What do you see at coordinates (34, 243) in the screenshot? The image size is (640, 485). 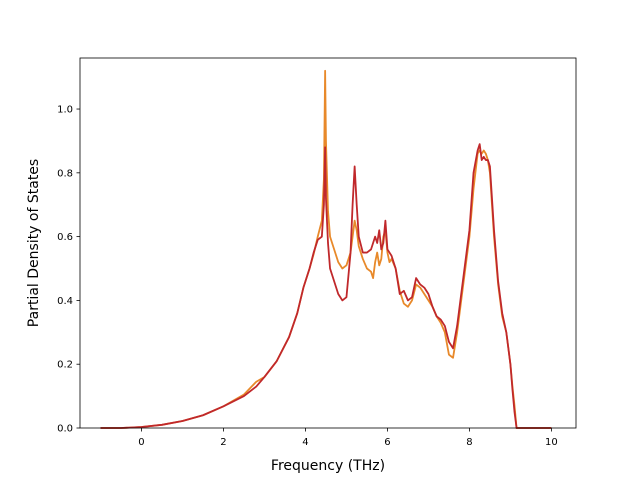 I see `y-axis-label: Partial Density of States` at bounding box center [34, 243].